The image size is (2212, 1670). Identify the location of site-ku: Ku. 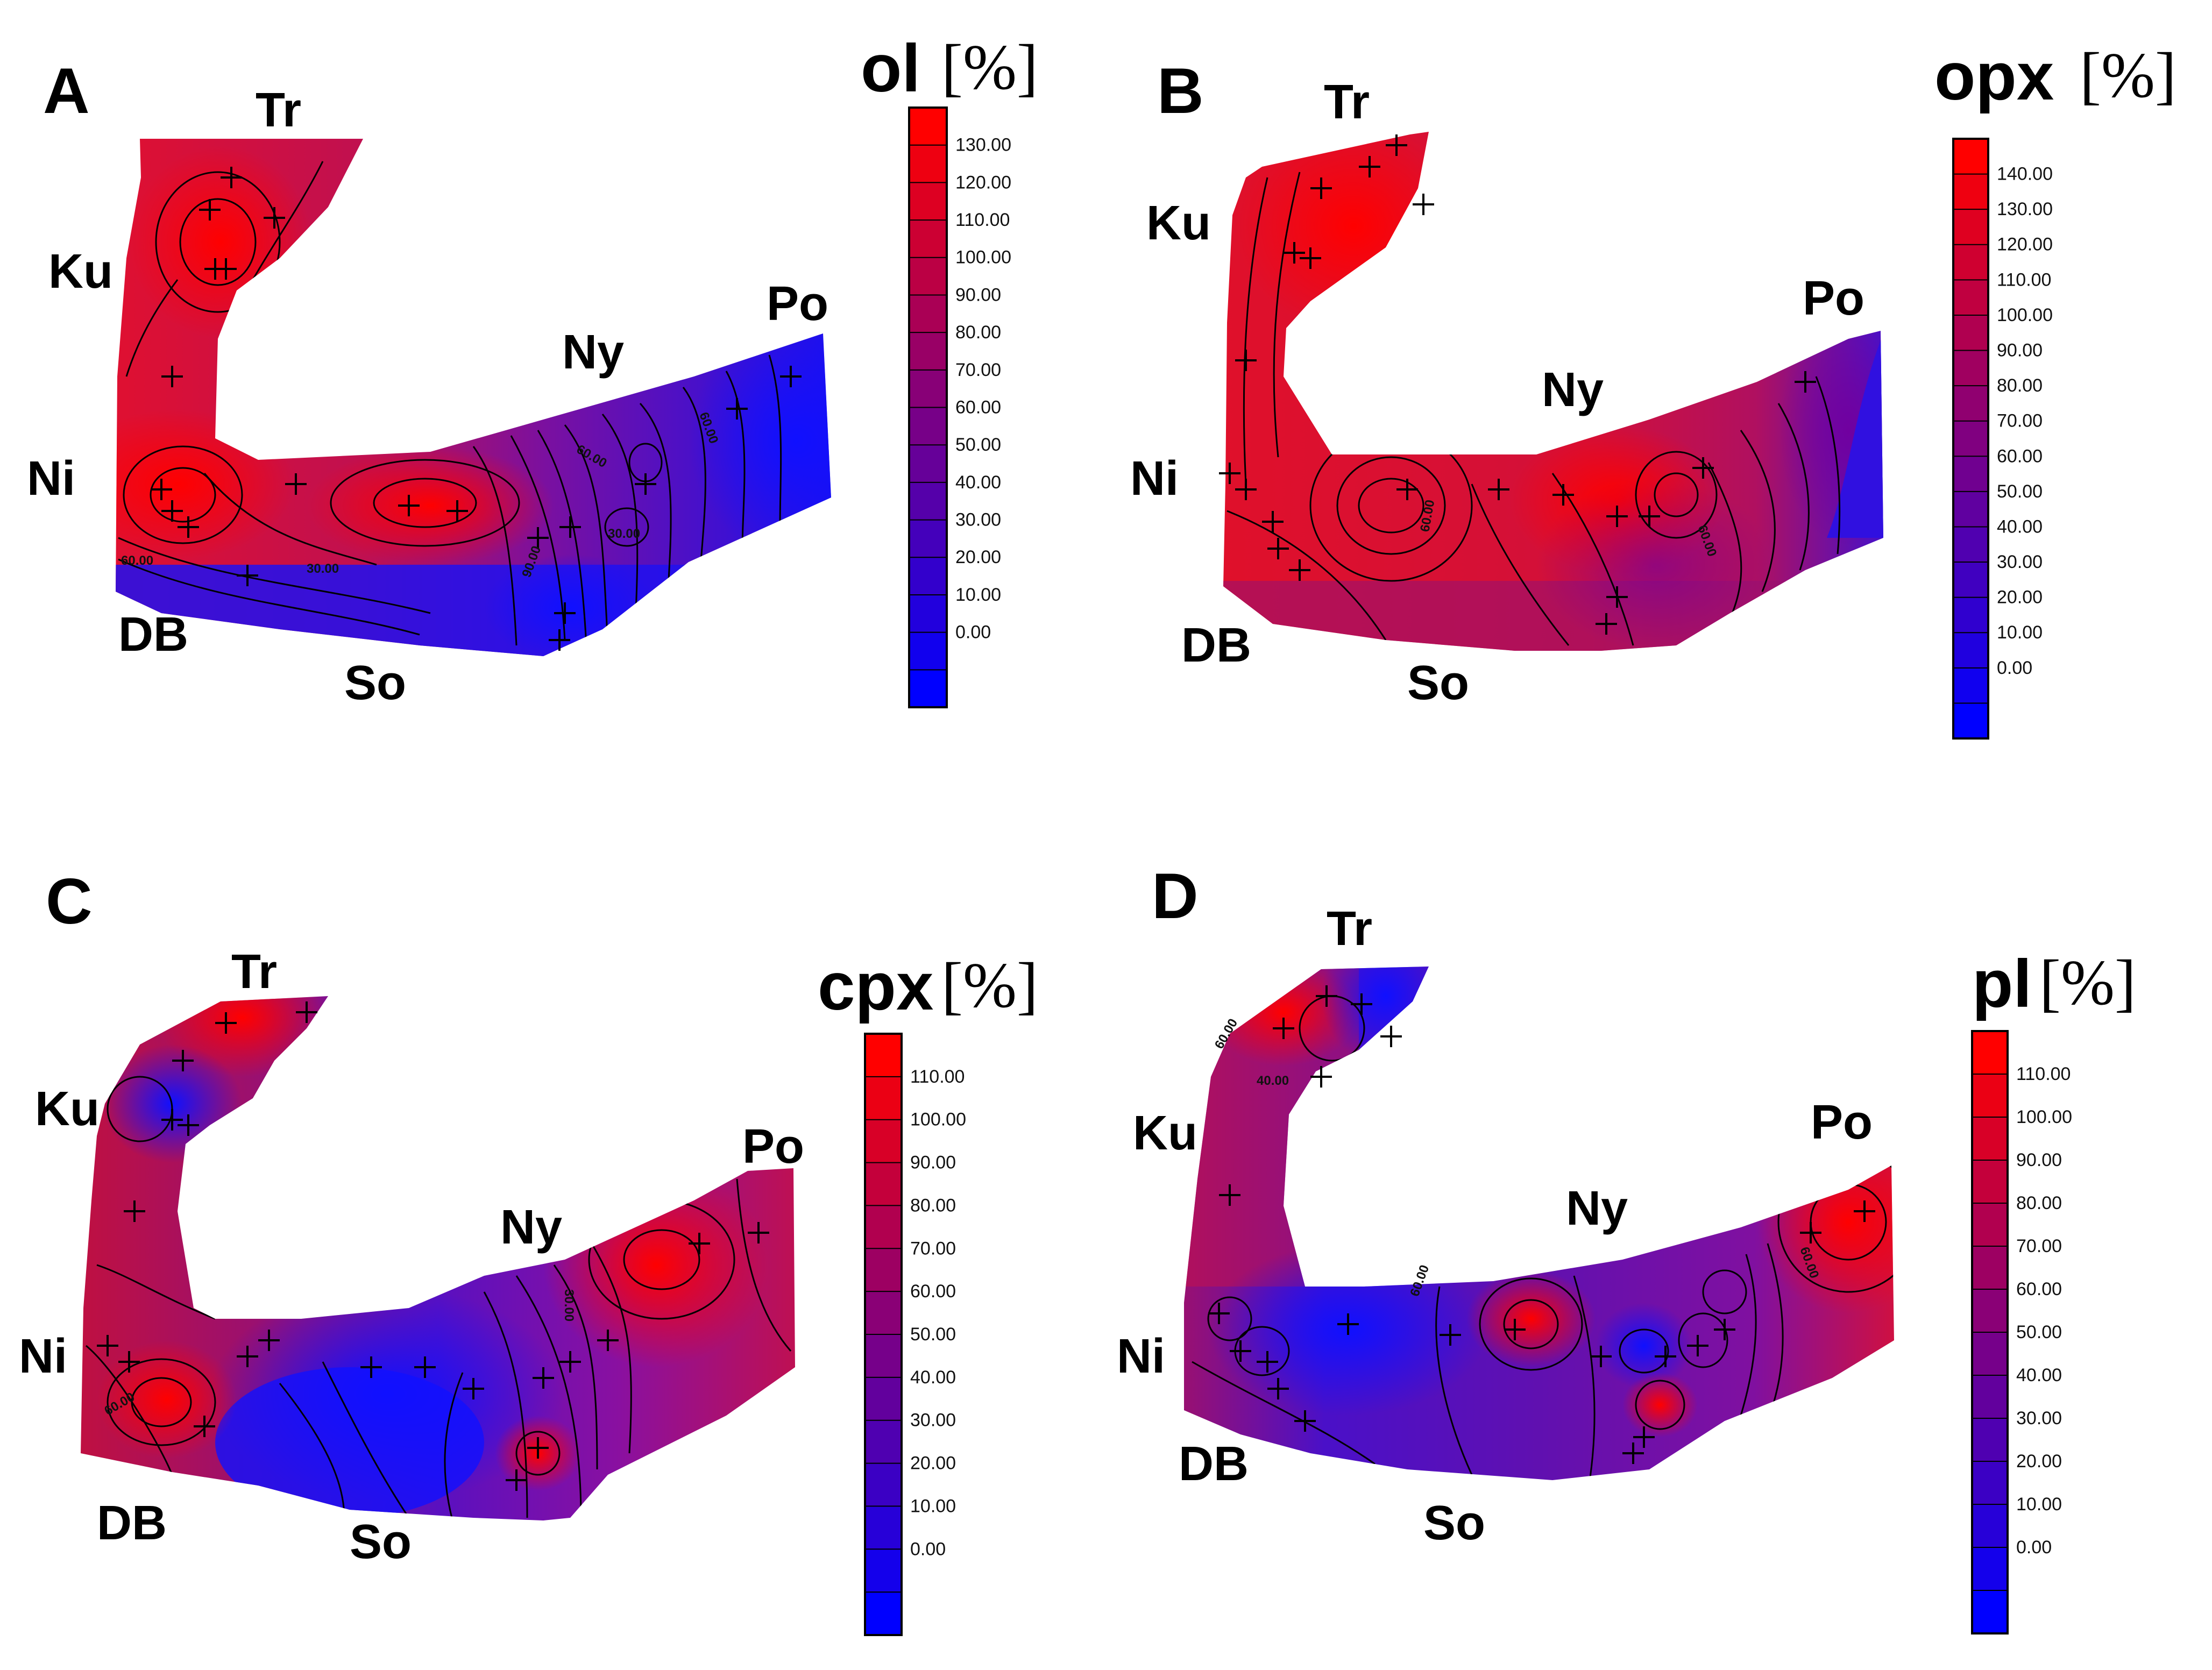
(80, 272).